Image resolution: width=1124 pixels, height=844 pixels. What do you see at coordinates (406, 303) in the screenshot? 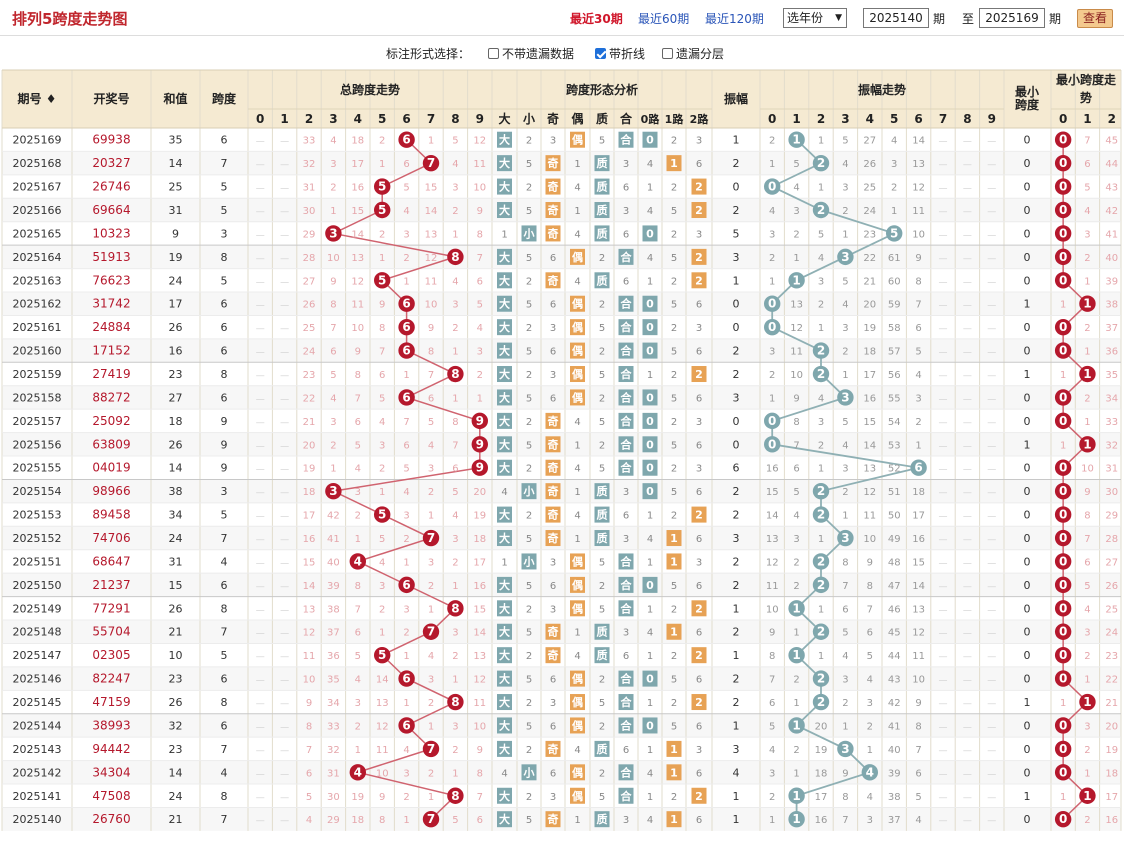
I see `span-ball` at bounding box center [406, 303].